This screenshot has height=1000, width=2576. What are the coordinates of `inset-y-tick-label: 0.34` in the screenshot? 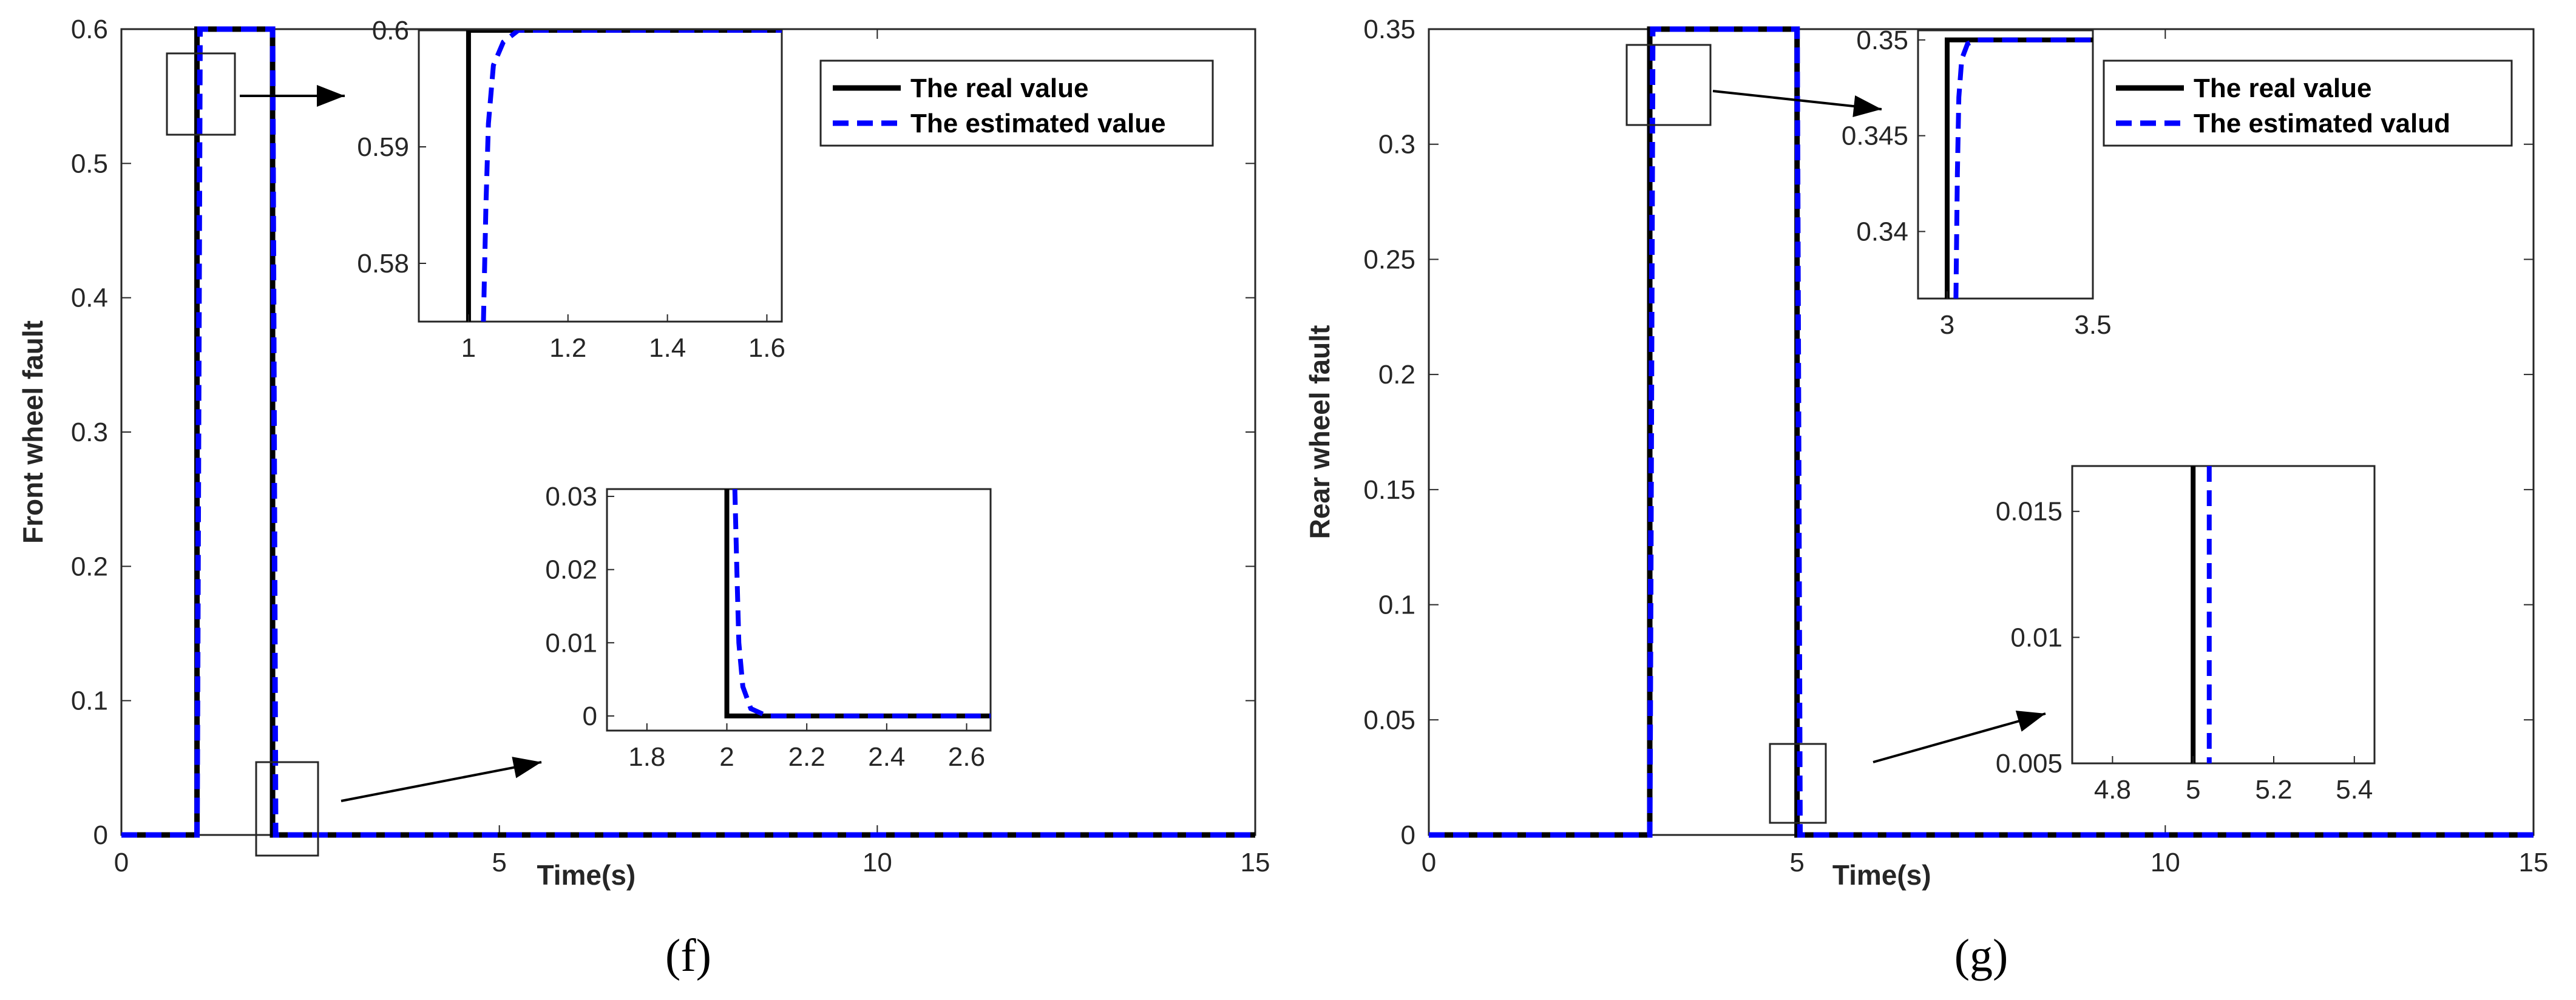 It's located at (1882, 232).